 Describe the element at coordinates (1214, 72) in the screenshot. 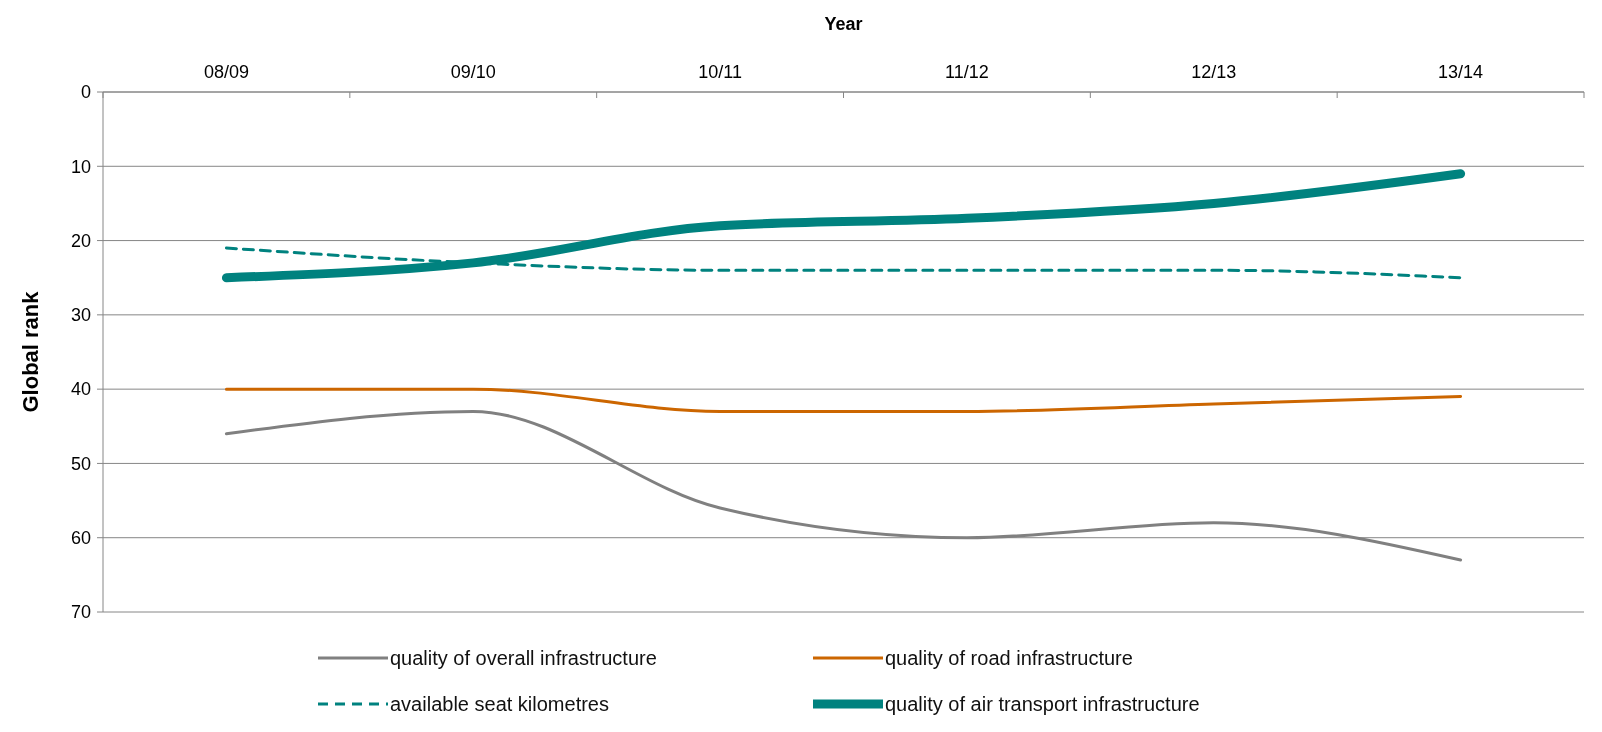

I see `x-tick-label: 12/13` at that location.